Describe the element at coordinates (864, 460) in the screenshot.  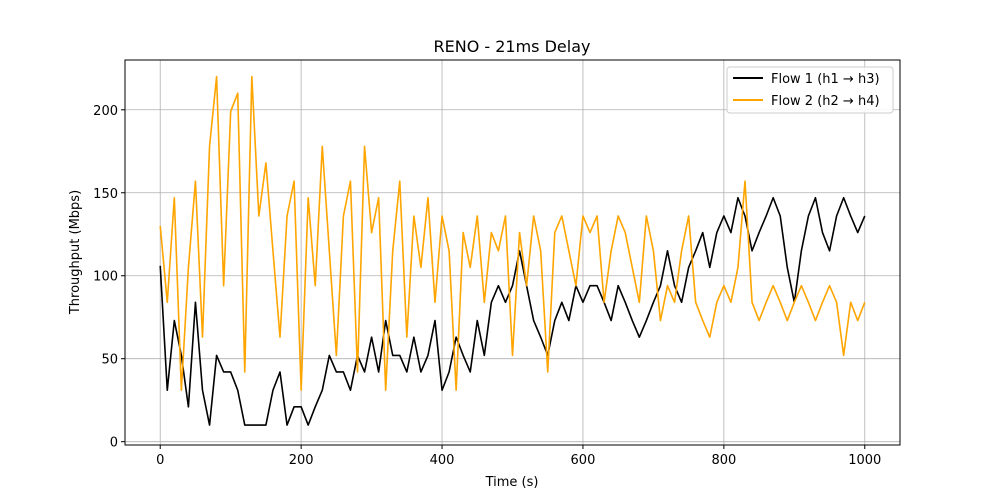
I see `x-tick-label: 1000` at that location.